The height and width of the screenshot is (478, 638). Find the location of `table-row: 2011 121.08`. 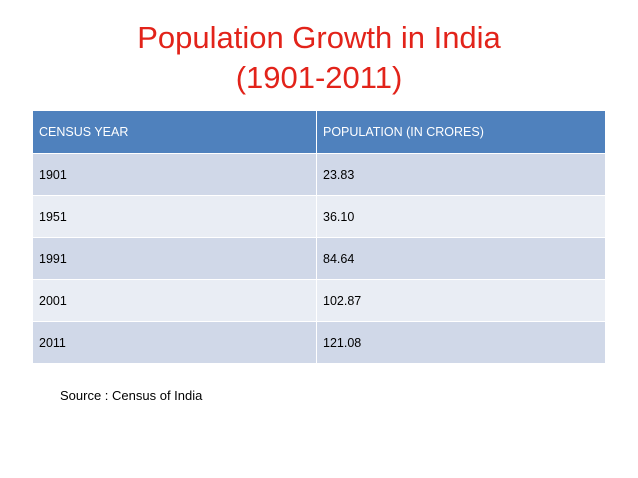

table-row: 2011 121.08 is located at coordinates (319, 342).